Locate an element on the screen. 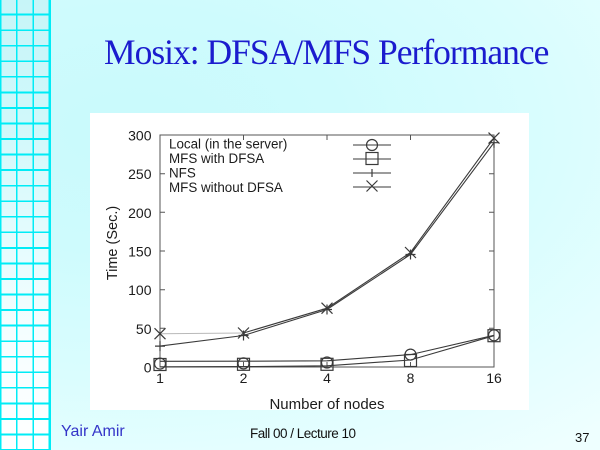  svg-text: MFS with DFSA is located at coordinates (216, 158).